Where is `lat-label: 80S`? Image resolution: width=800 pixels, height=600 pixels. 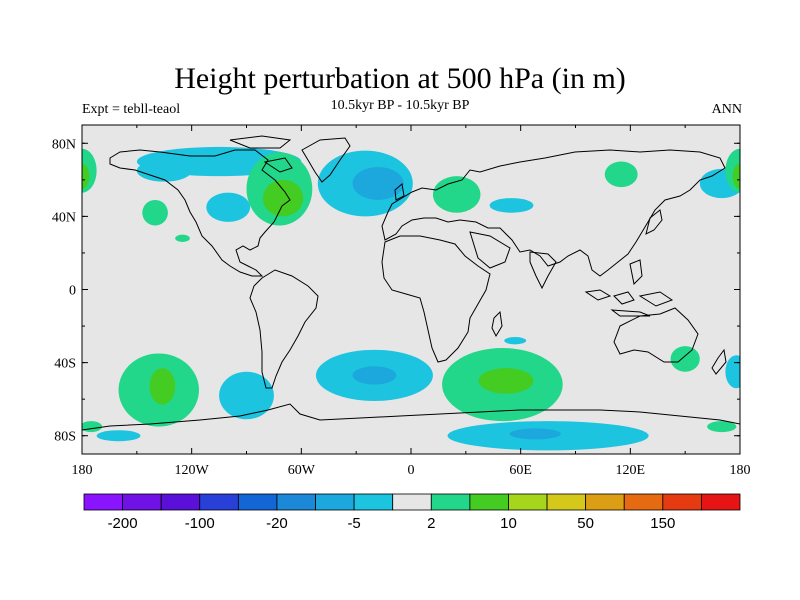 lat-label: 80S is located at coordinates (65, 437).